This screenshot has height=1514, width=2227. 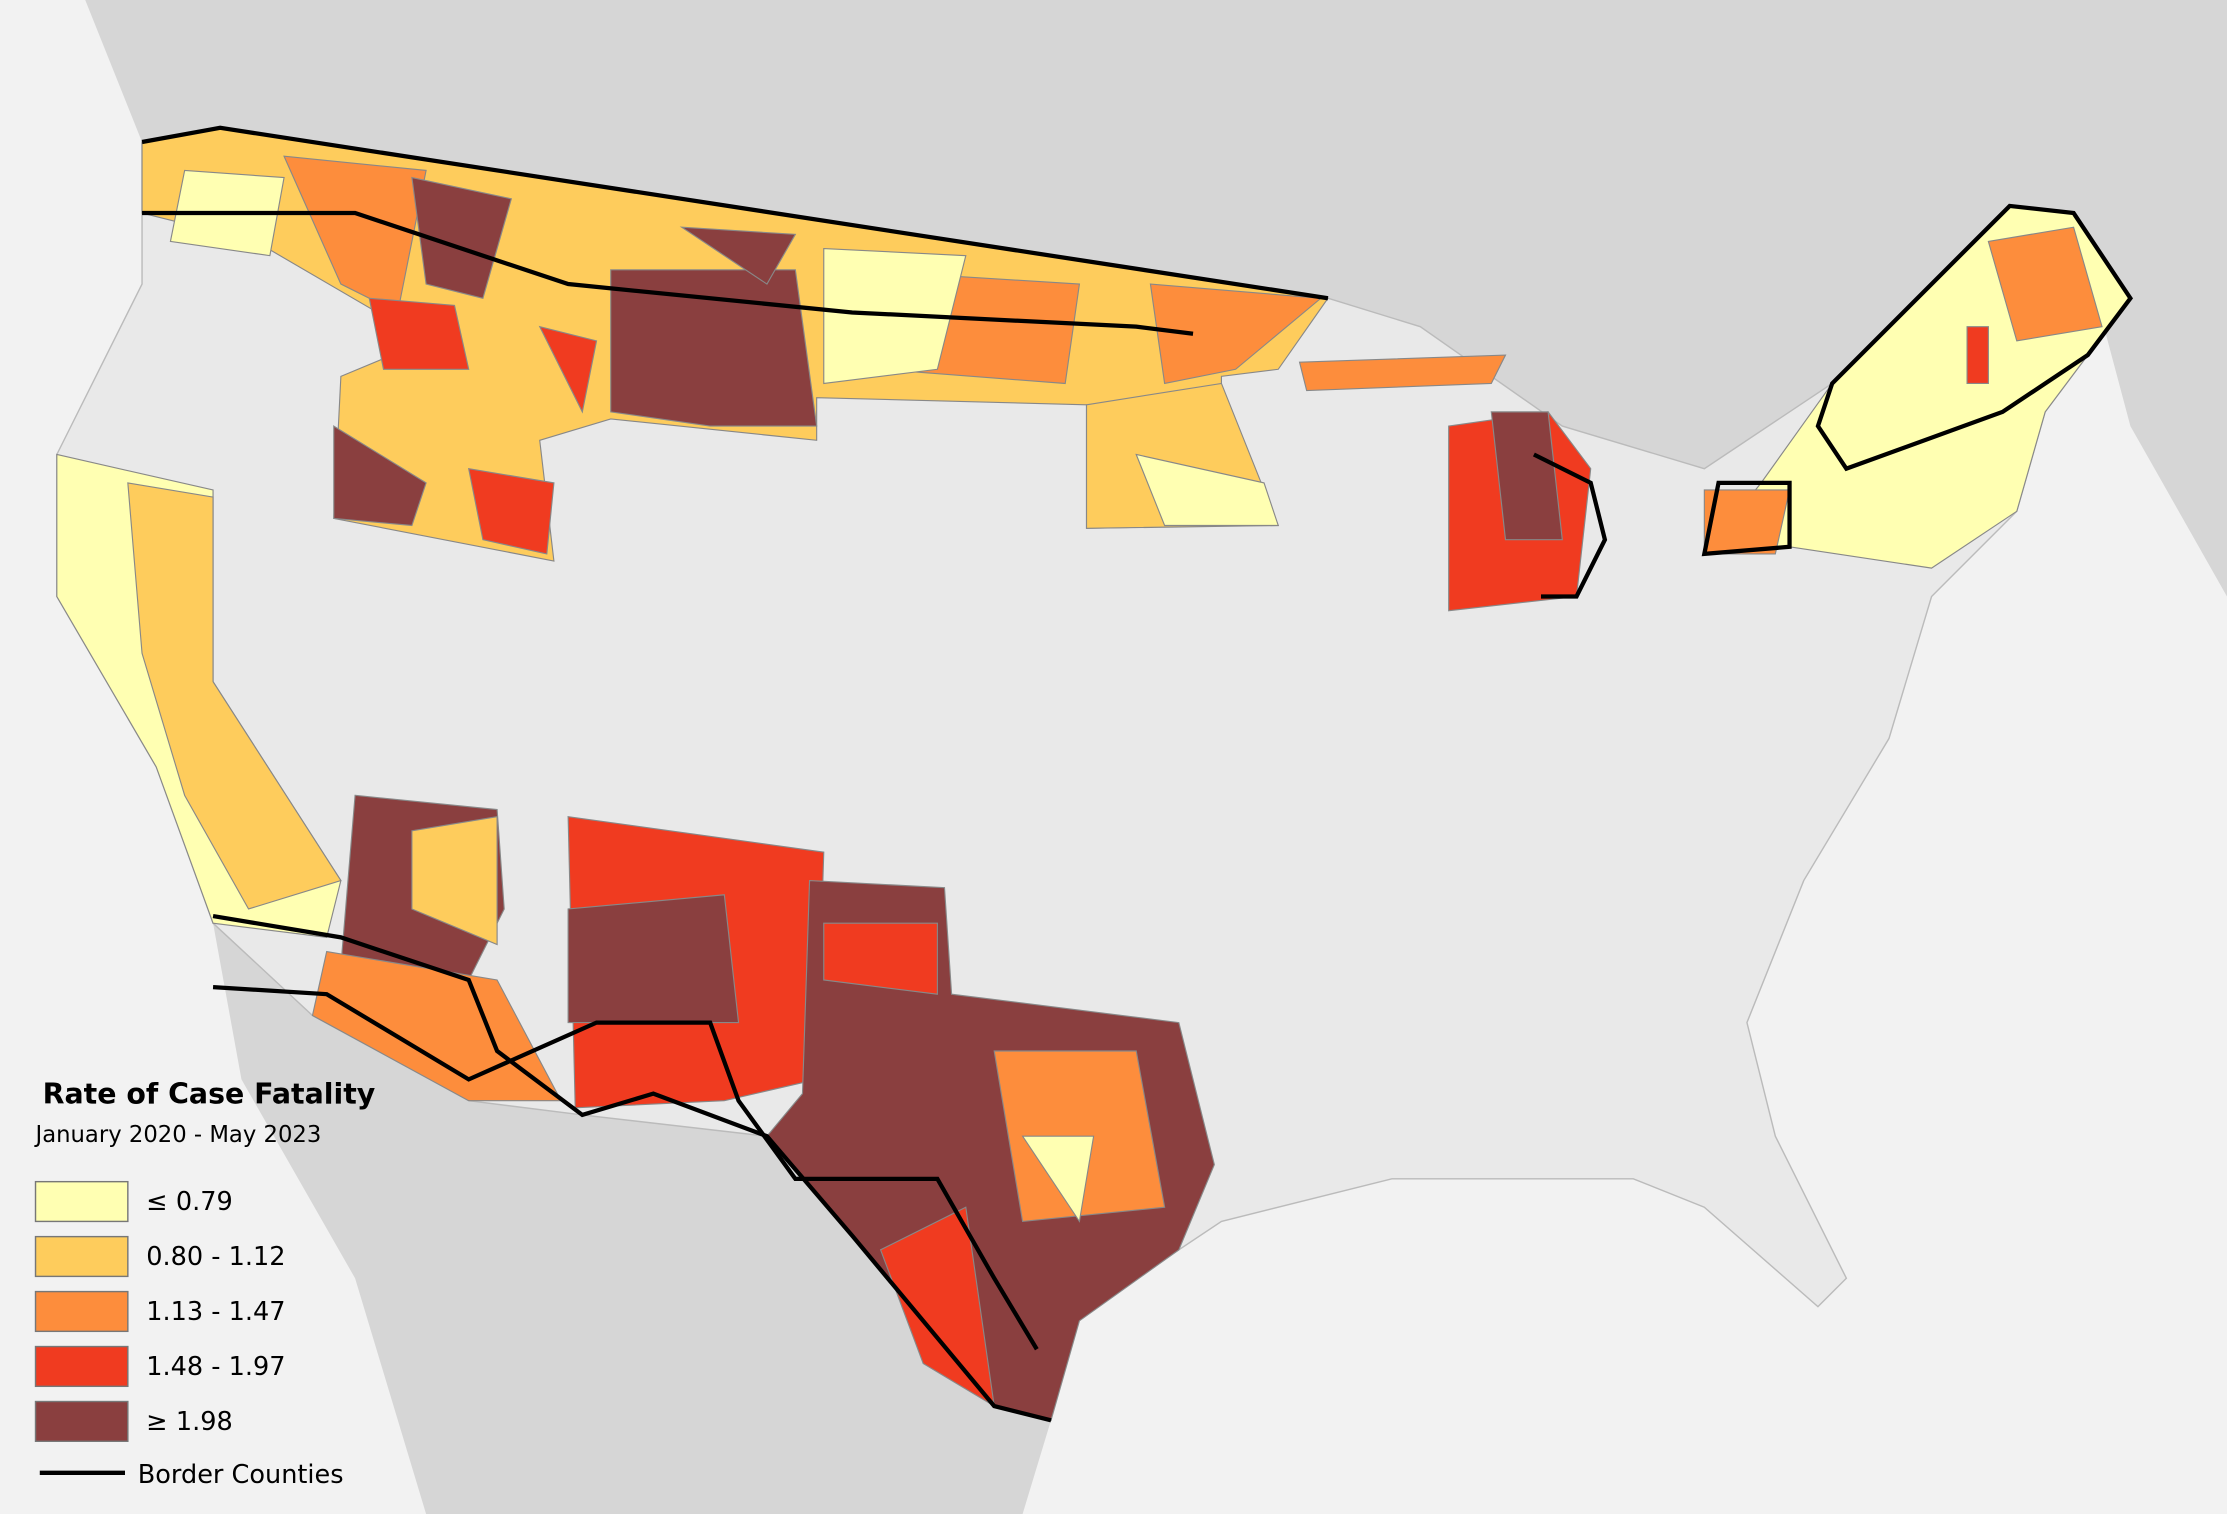 What do you see at coordinates (215, 1257) in the screenshot?
I see `legend-label: 0.80 - 1.12` at bounding box center [215, 1257].